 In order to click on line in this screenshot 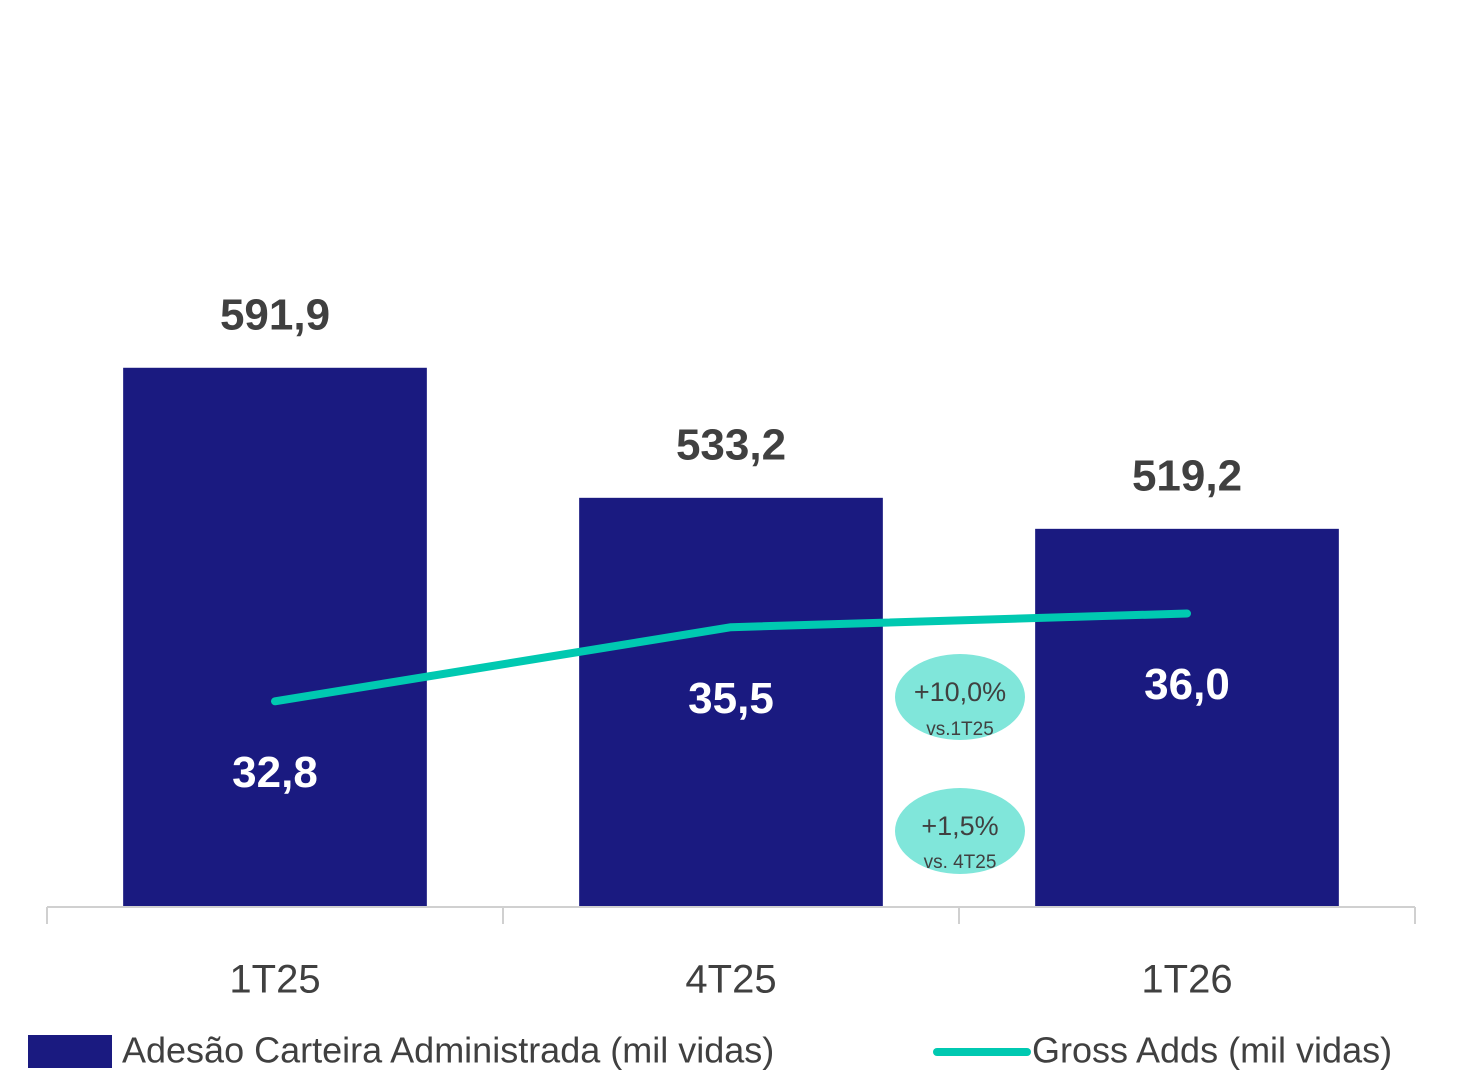, I will do `click(731, 657)`.